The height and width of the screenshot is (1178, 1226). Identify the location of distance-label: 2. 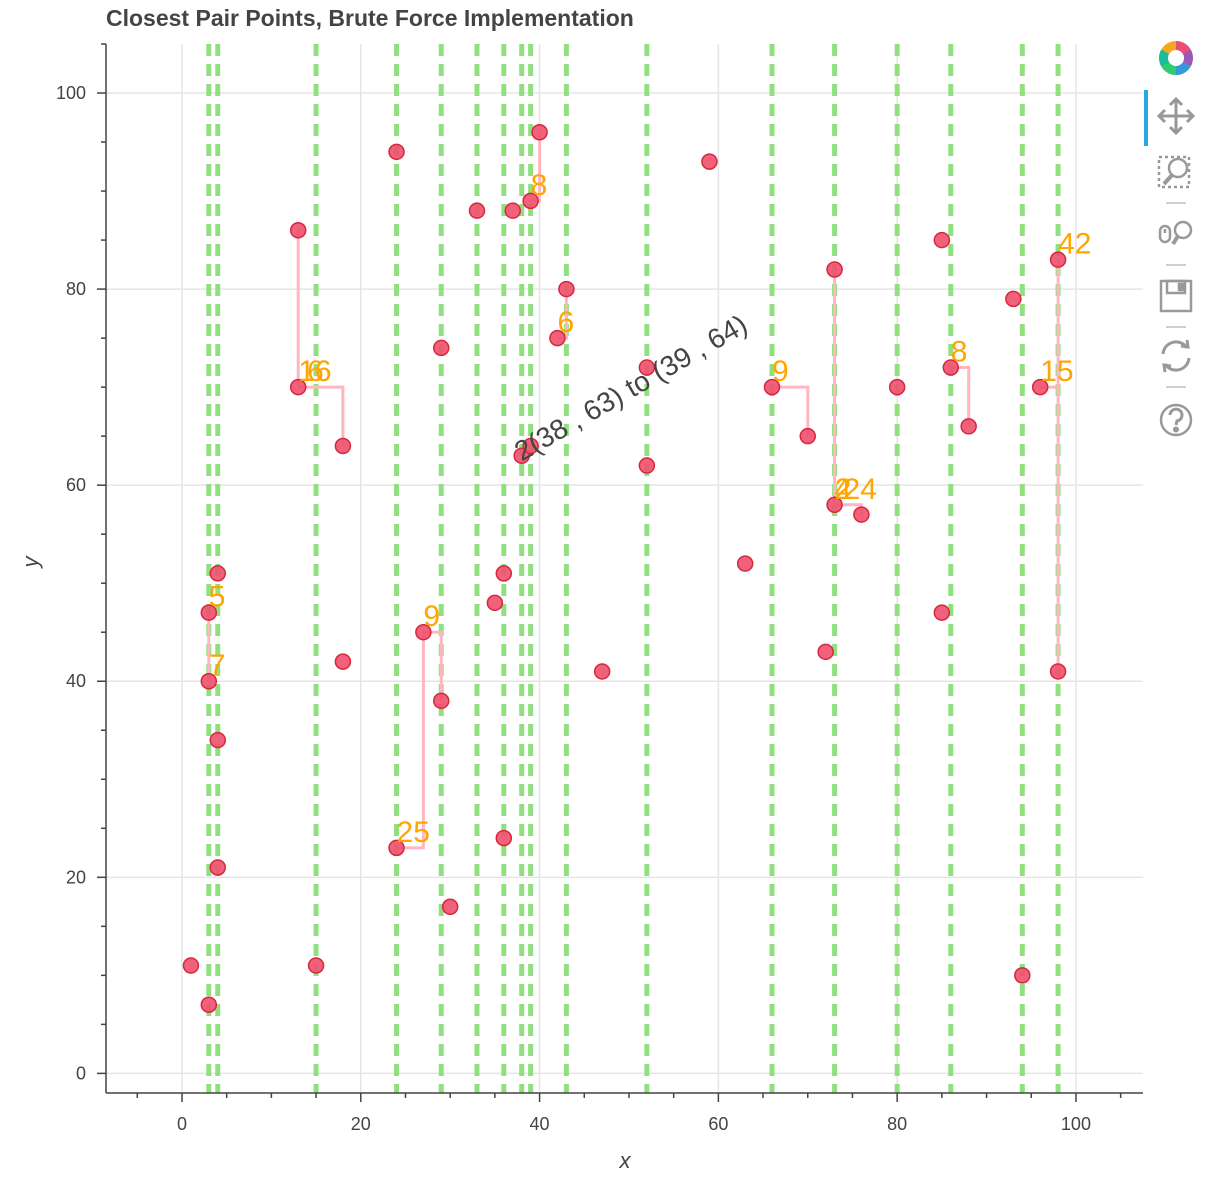
(843, 489).